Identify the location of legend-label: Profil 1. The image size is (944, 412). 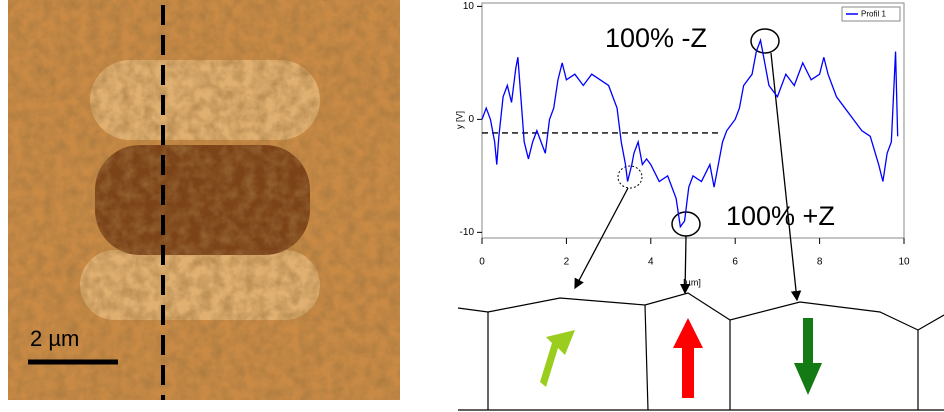
(873, 14).